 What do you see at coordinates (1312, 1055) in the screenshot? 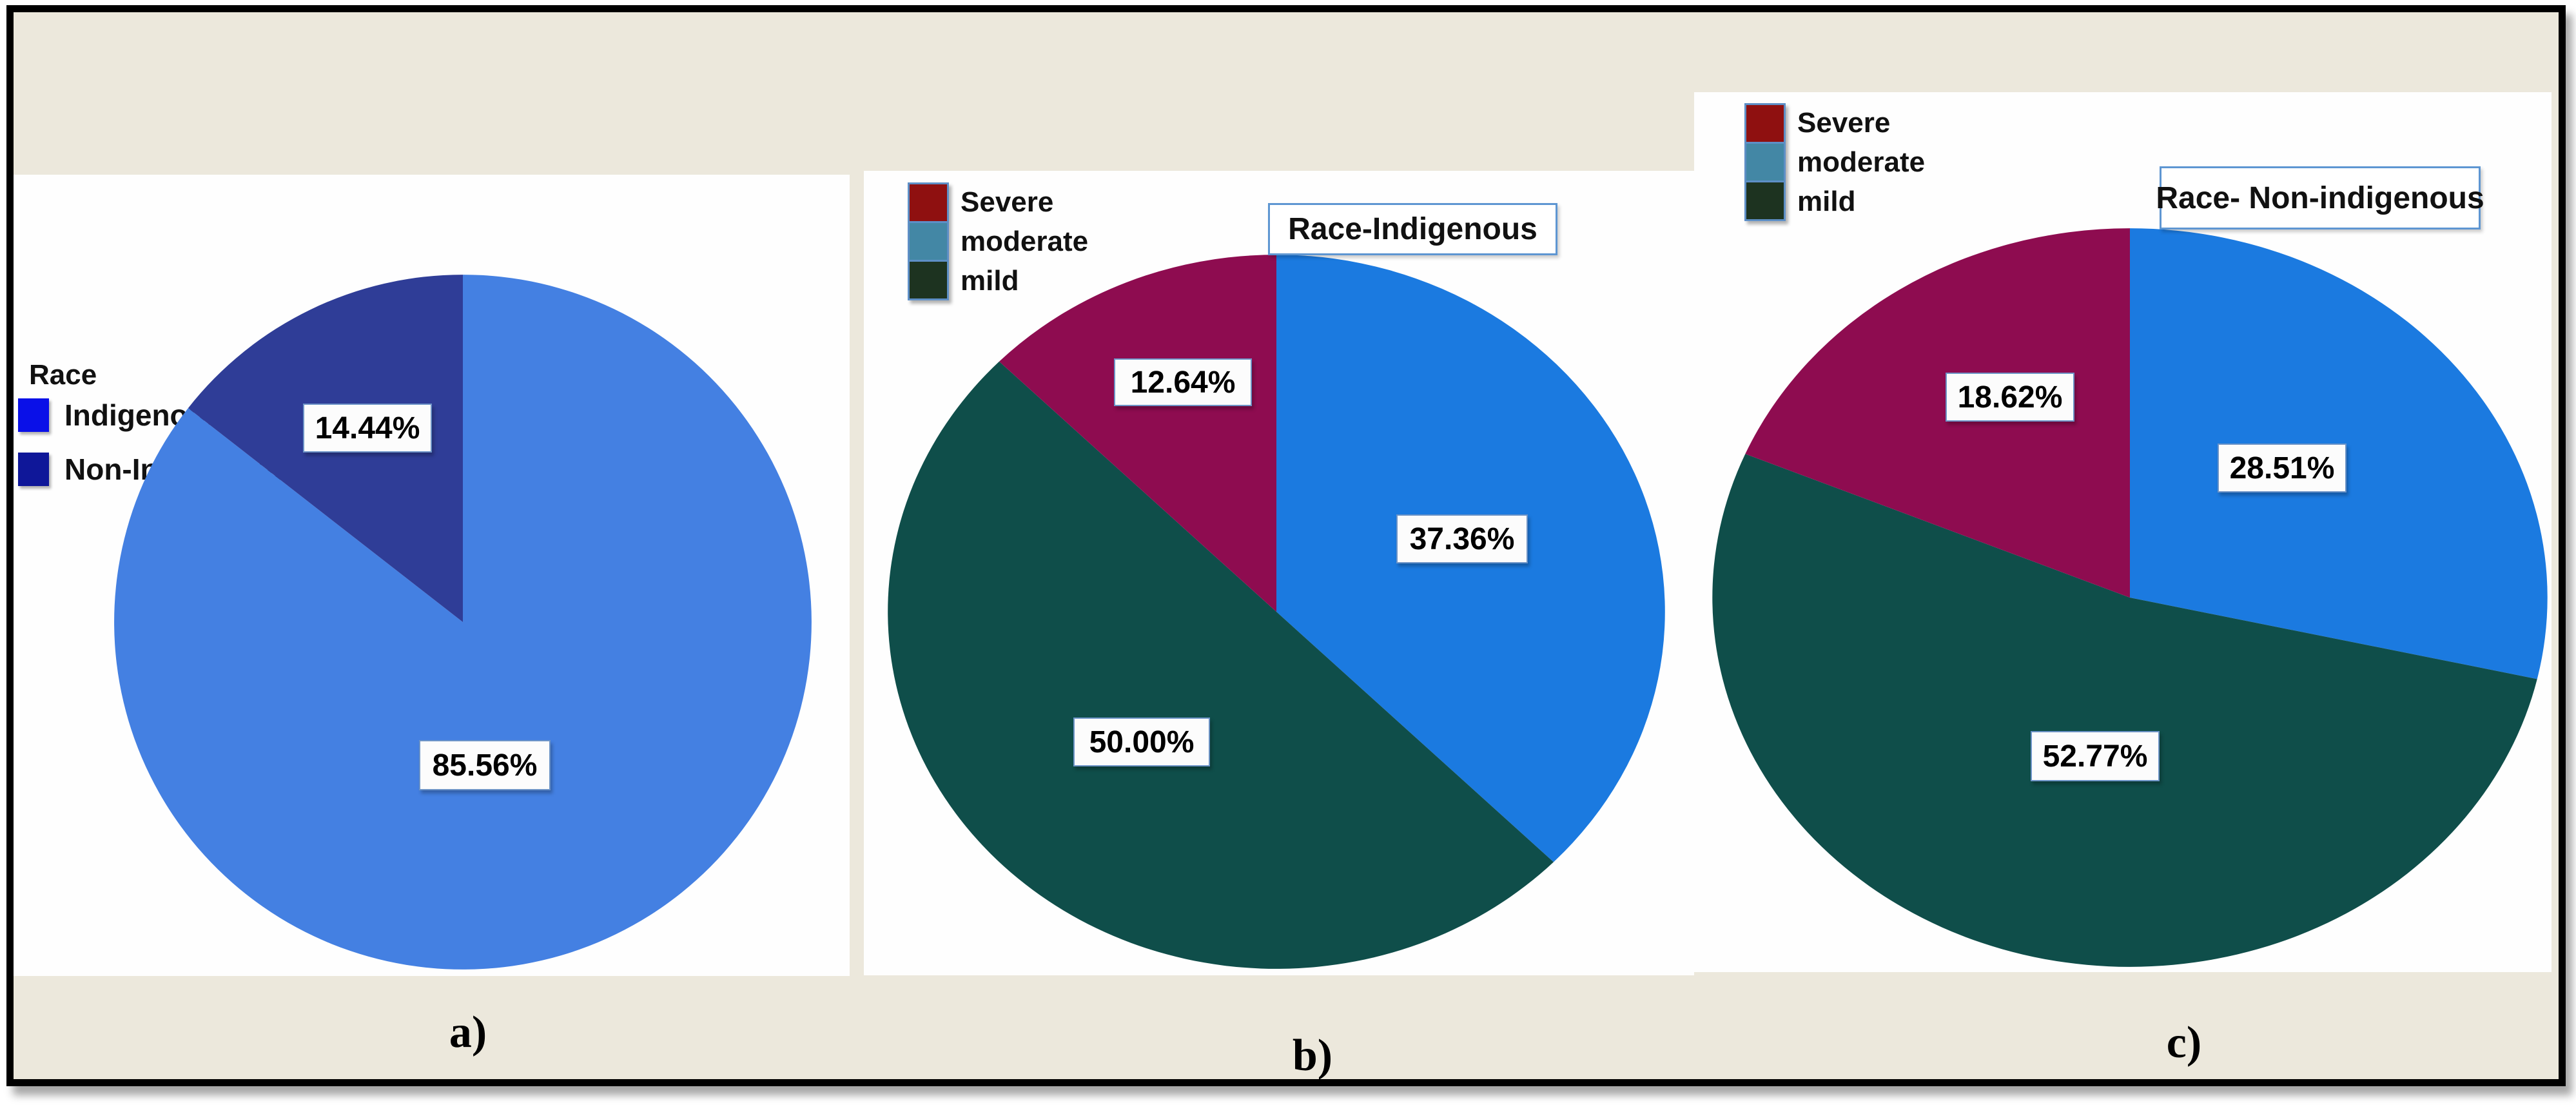
I see `panel-caption-b: b)` at bounding box center [1312, 1055].